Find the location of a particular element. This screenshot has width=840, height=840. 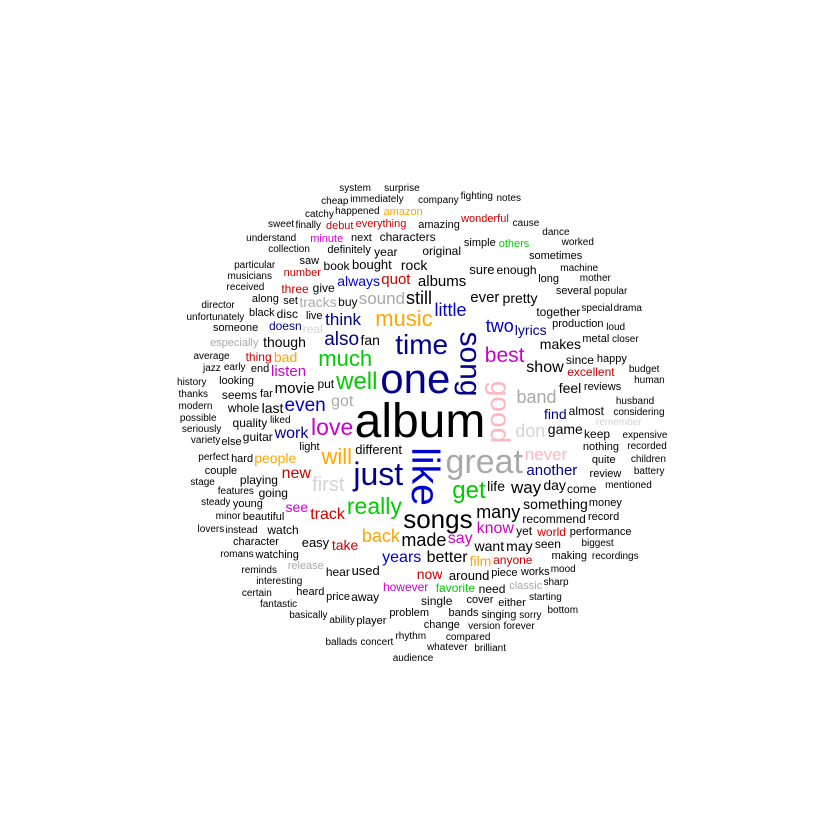

cloud-word: ability is located at coordinates (342, 621).